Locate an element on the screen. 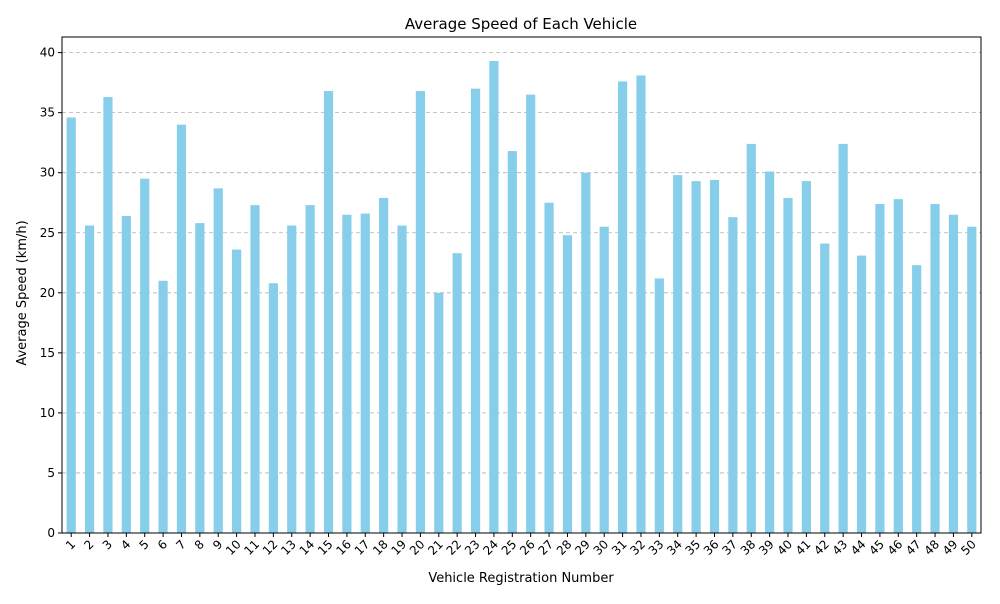  x-tick-label: 8 is located at coordinates (199, 544).